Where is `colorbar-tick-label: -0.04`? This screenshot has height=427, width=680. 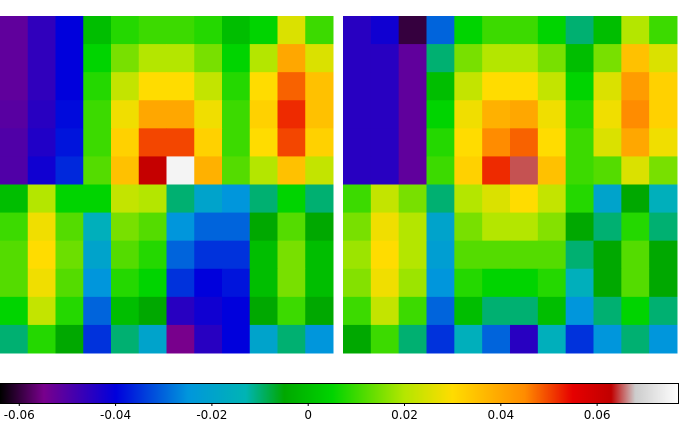
colorbar-tick-label: -0.04 is located at coordinates (115, 415).